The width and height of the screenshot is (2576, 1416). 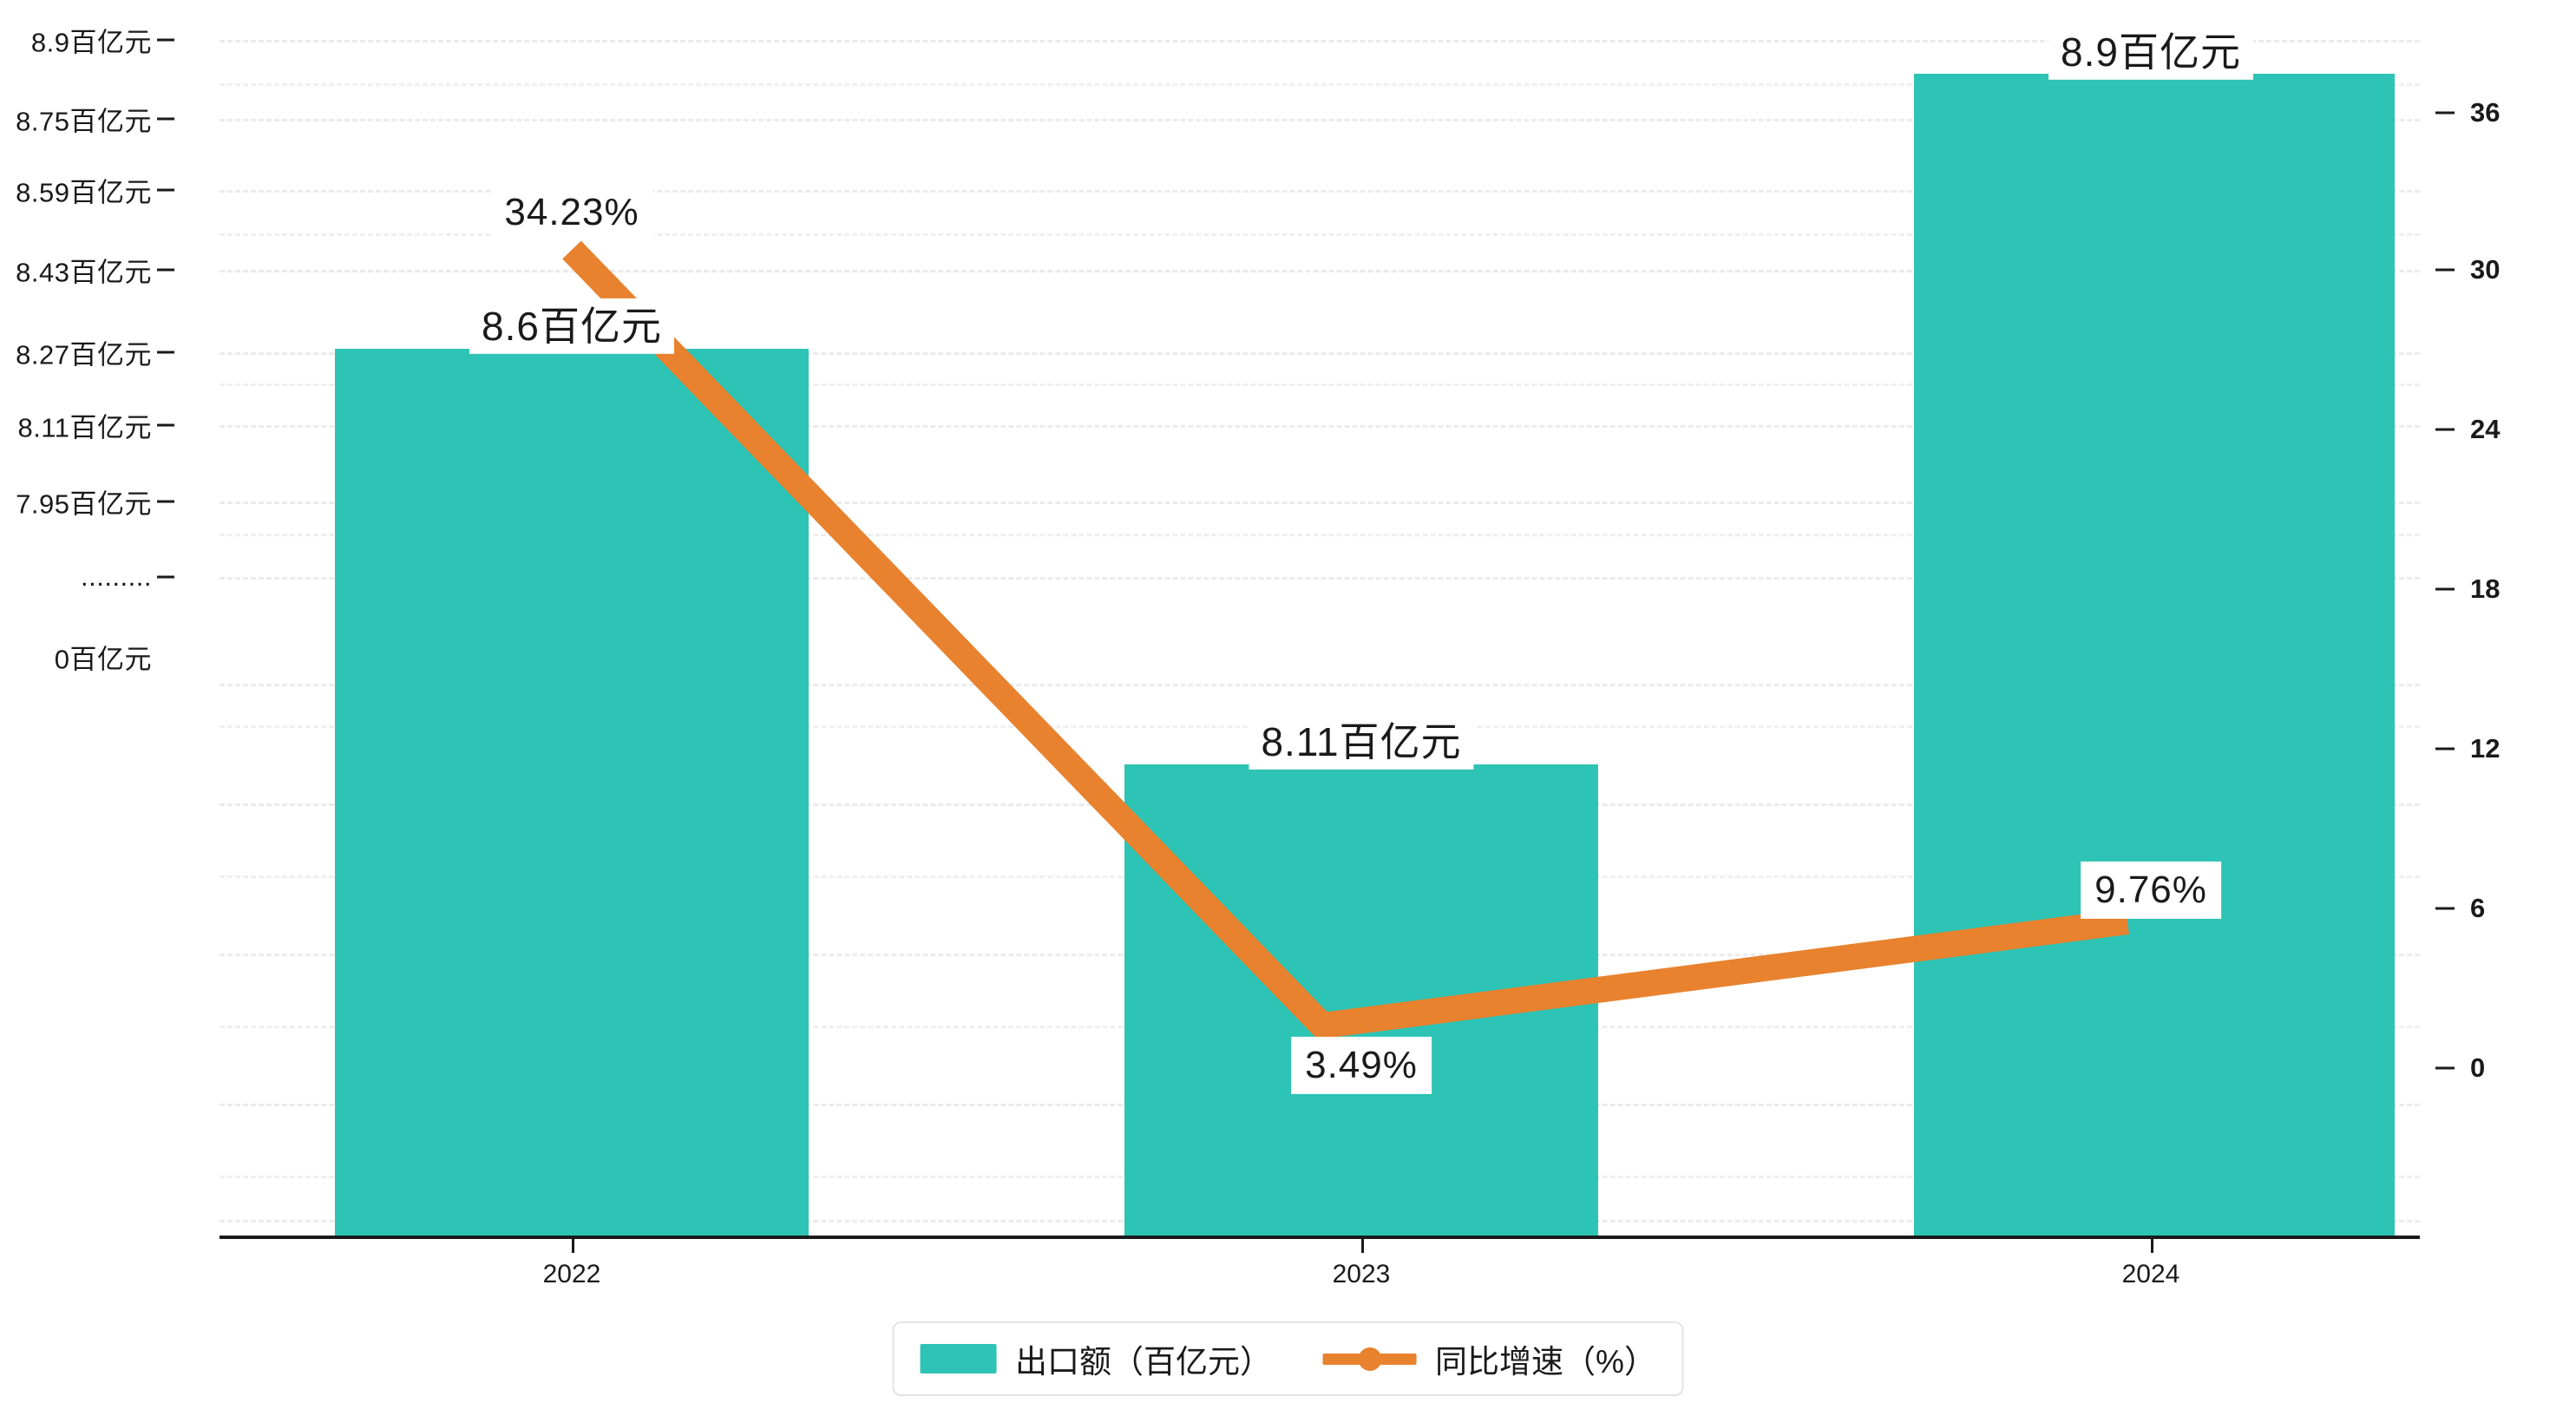 I want to click on legend-label-export-amount: 出口额（百亿元）, so click(x=1144, y=1362).